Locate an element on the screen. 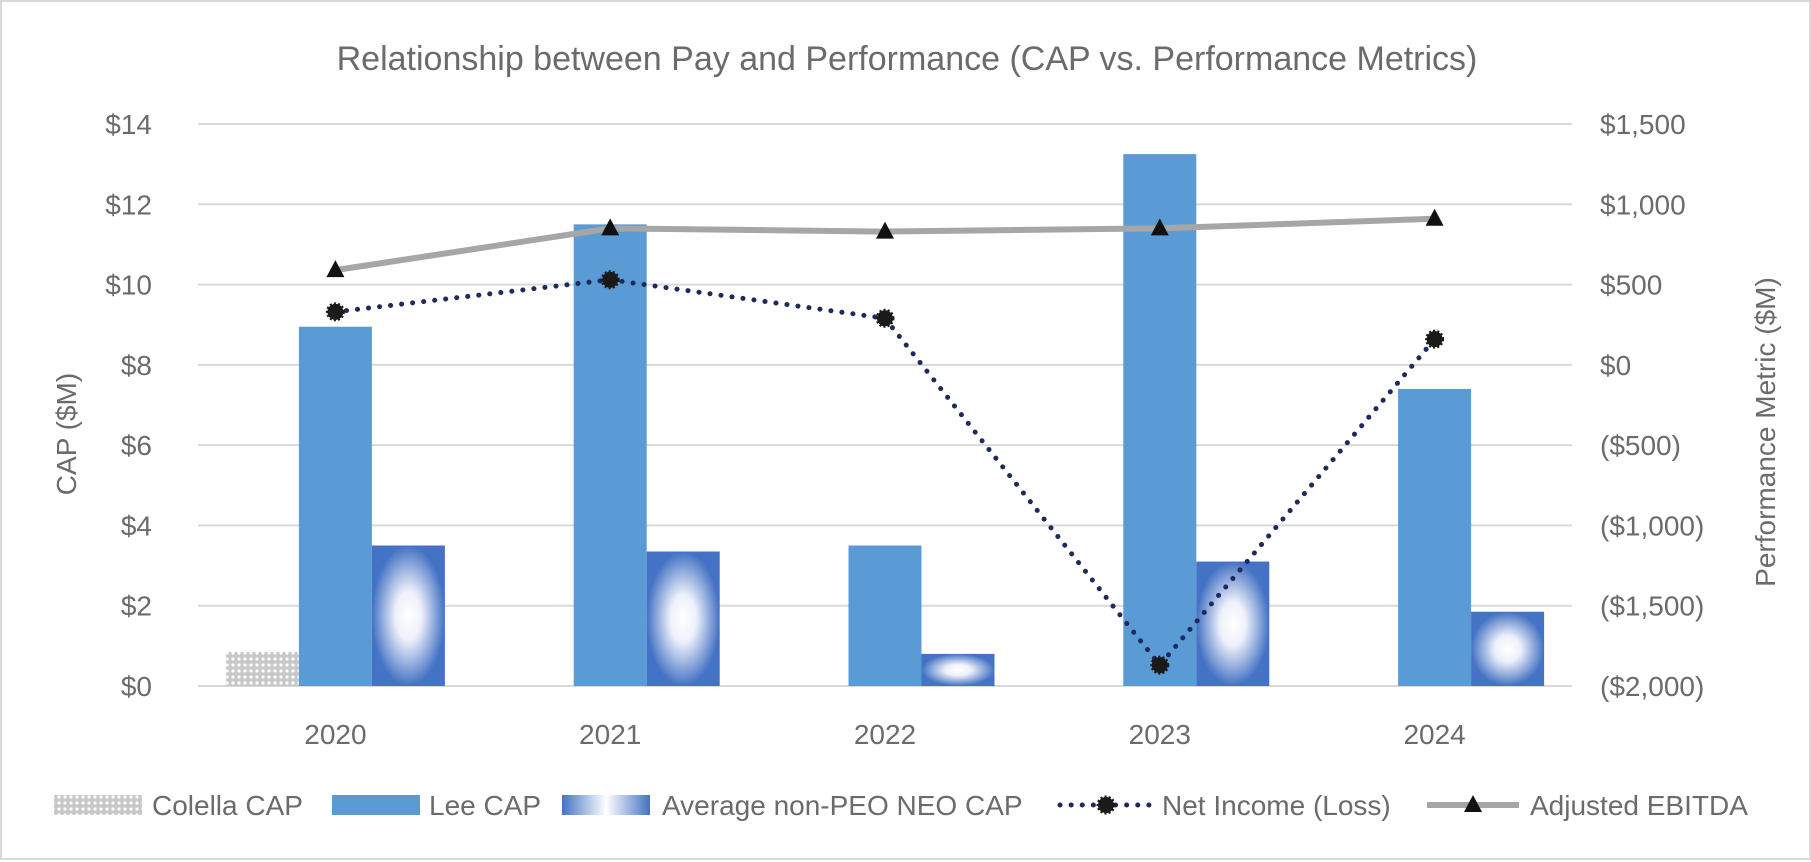 The width and height of the screenshot is (1811, 862). y2-tick-label: $1,000 is located at coordinates (1643, 204).